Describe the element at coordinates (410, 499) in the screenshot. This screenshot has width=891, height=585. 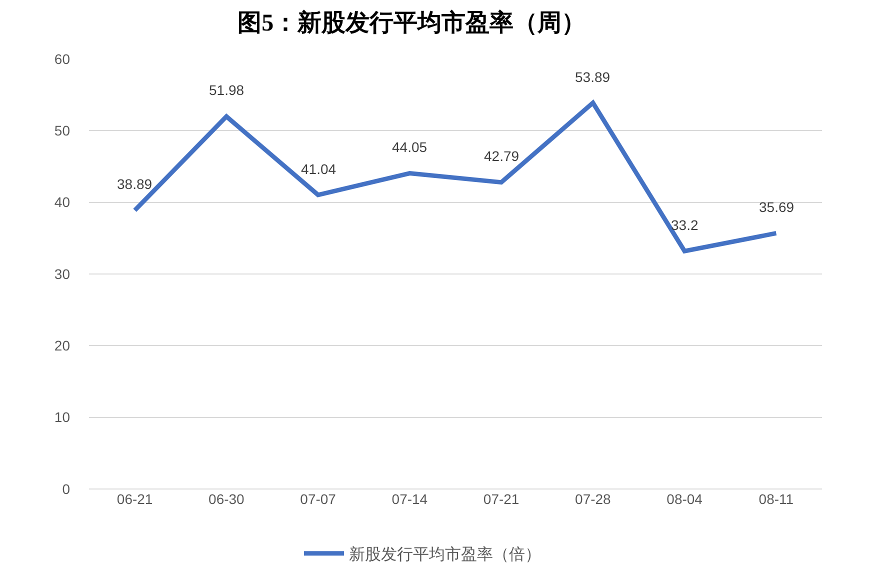
I see `x-tick-label: 07-14` at that location.